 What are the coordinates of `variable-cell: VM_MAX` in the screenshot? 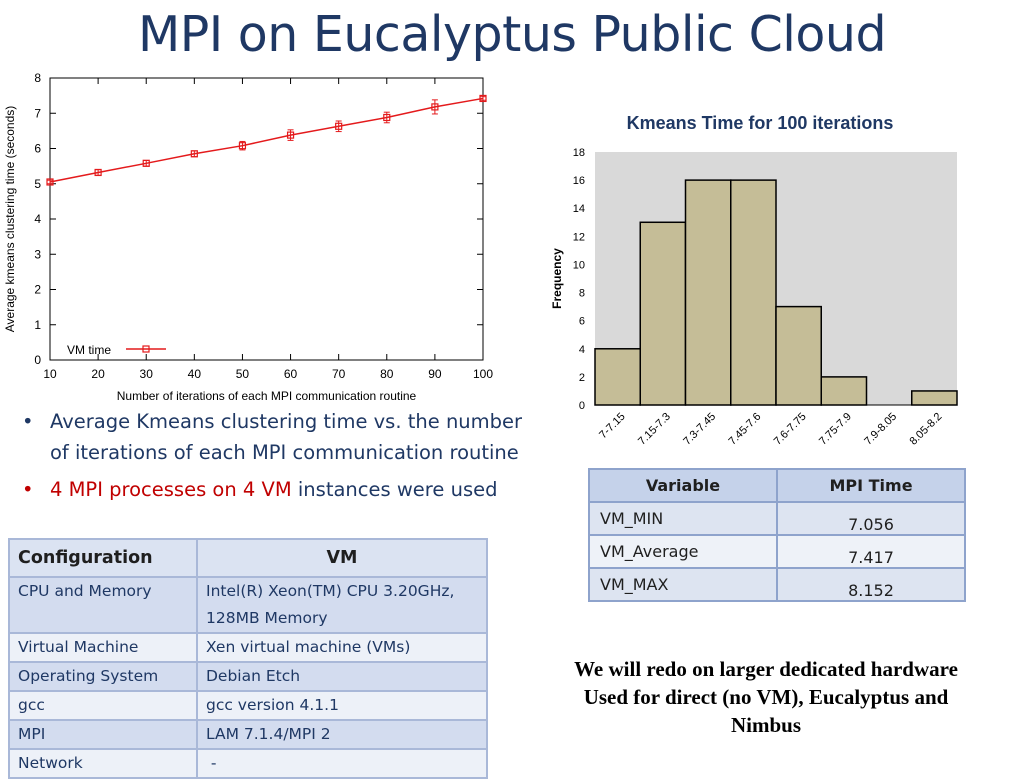 It's located at (683, 584).